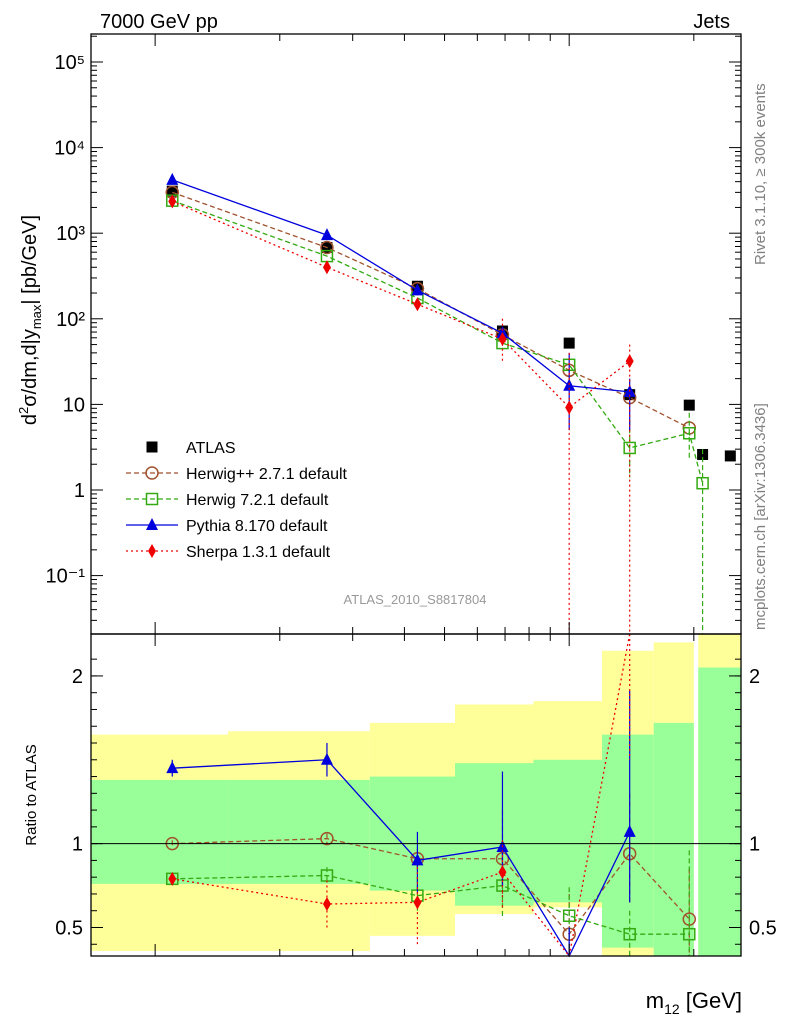 This screenshot has height=1029, width=786. Describe the element at coordinates (77, 677) in the screenshot. I see `ratio-ytick-label-2: 2` at that location.